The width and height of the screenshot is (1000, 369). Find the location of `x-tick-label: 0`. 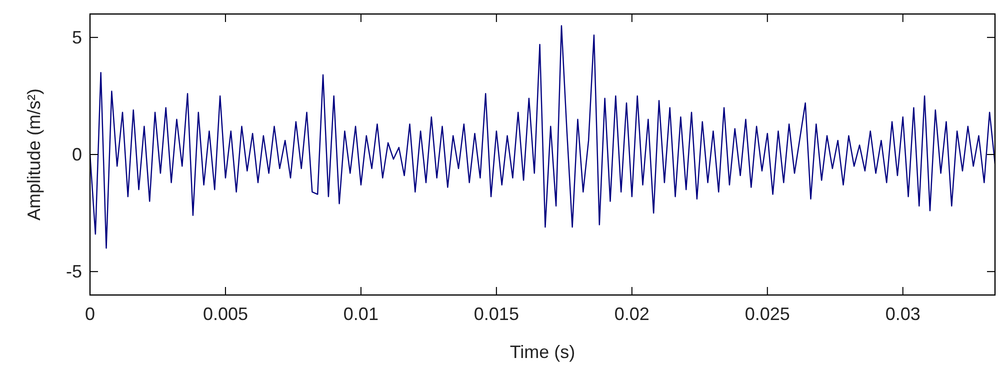

x-tick-label: 0 is located at coordinates (90, 314).